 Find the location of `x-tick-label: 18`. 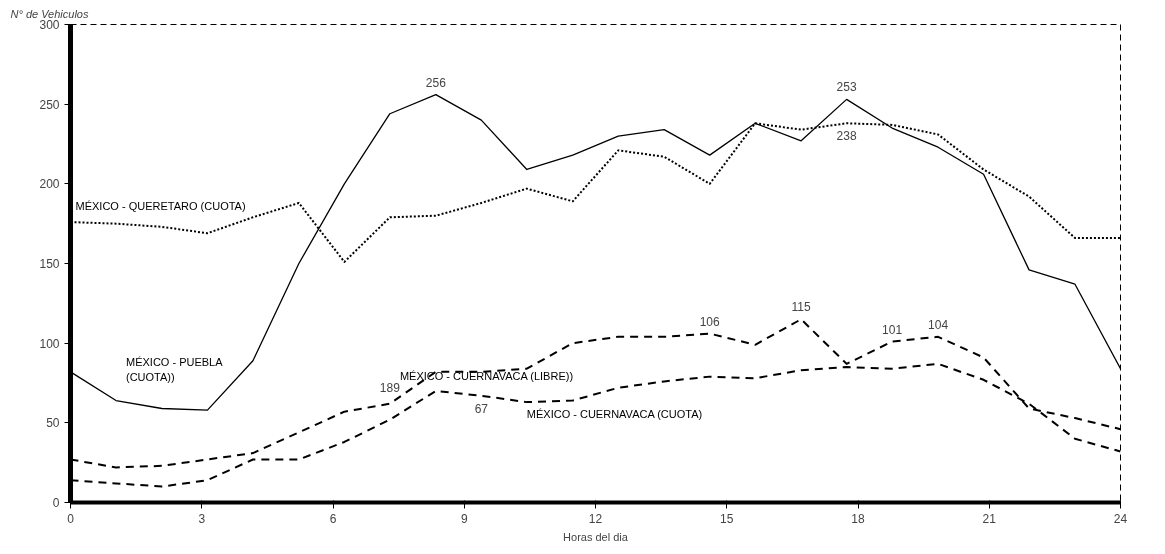

x-tick-label: 18 is located at coordinates (858, 518).